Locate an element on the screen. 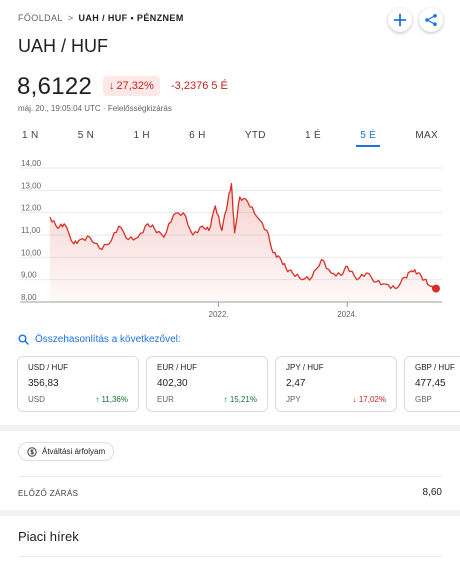  card-pair: JPY / HUF is located at coordinates (305, 367).